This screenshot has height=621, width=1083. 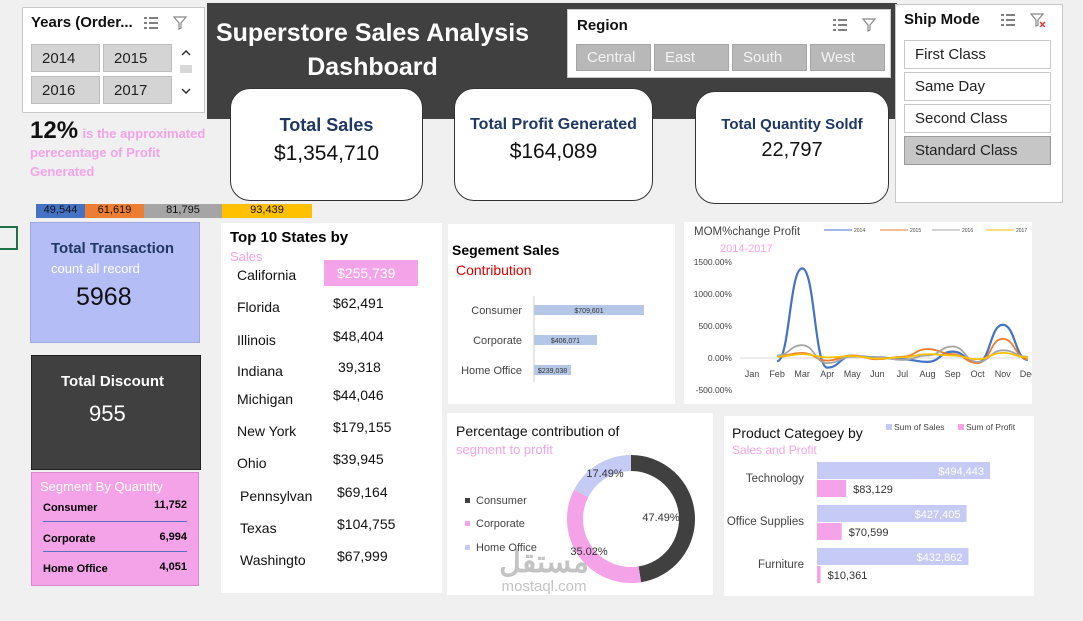 What do you see at coordinates (902, 356) in the screenshot?
I see `mom-series-line` at bounding box center [902, 356].